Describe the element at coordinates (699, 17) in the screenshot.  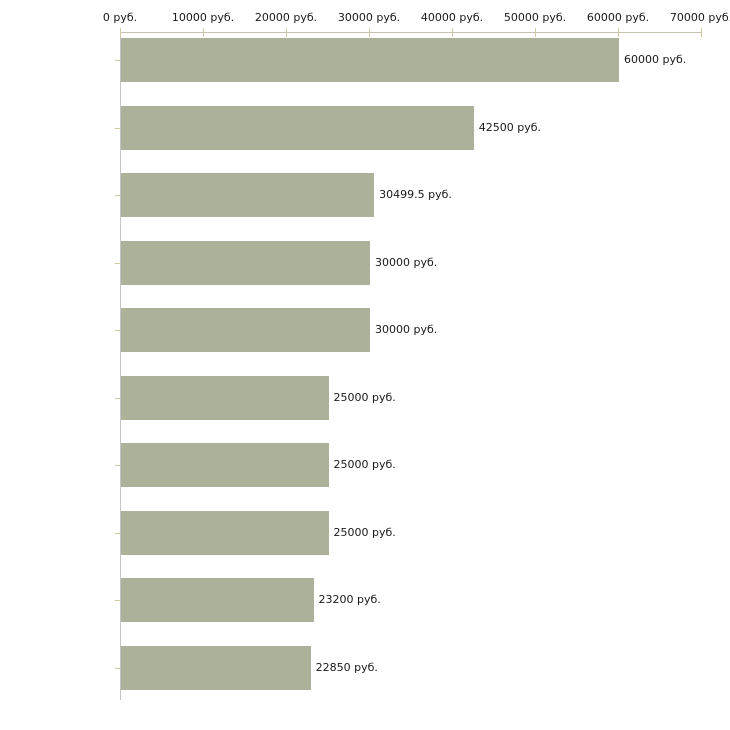
I see `x-axis-tick-label: 70000 руб.` at that location.